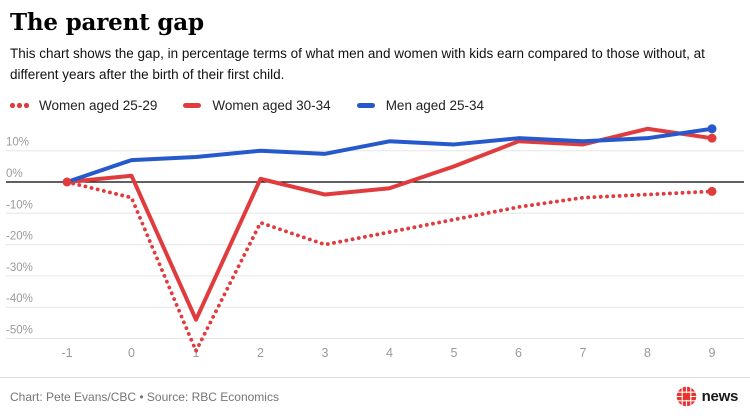  What do you see at coordinates (325, 353) in the screenshot?
I see `x-axis-label: 3` at bounding box center [325, 353].